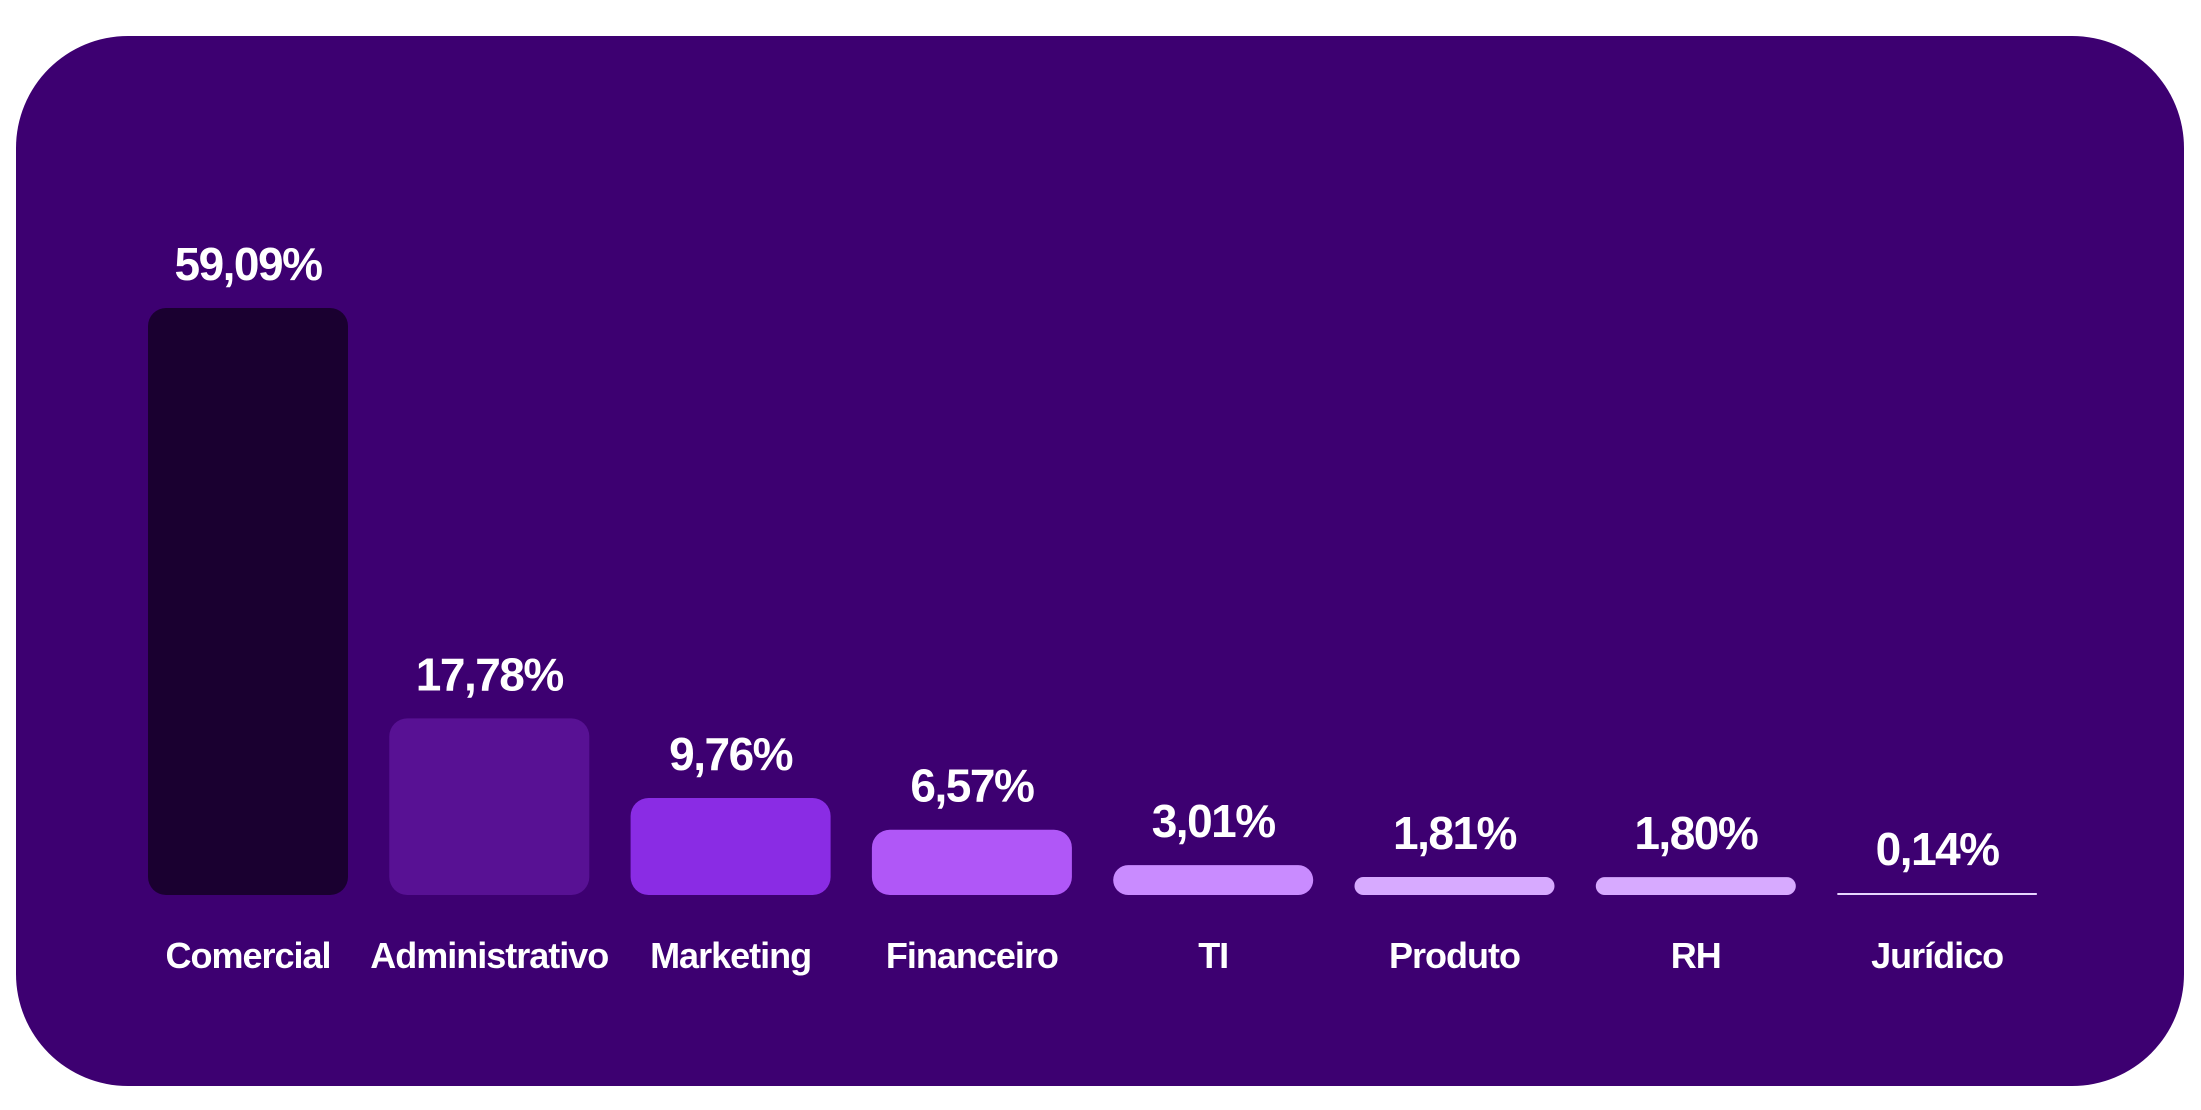 The width and height of the screenshot is (2201, 1110). What do you see at coordinates (1213, 880) in the screenshot?
I see `bar-ti` at bounding box center [1213, 880].